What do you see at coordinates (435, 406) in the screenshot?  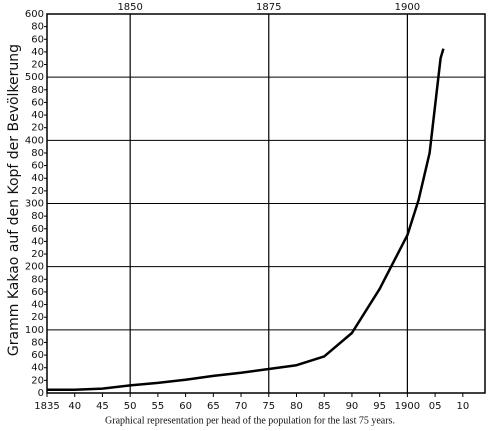 I see `x-tick-label: 05` at bounding box center [435, 406].